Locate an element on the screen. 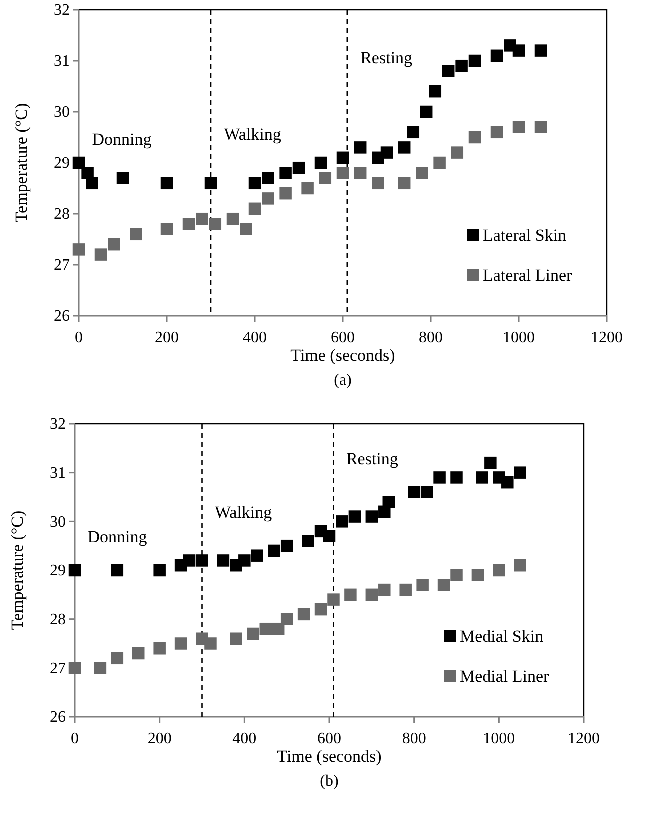 The height and width of the screenshot is (816, 647). x-tick-label: 600 is located at coordinates (343, 338).